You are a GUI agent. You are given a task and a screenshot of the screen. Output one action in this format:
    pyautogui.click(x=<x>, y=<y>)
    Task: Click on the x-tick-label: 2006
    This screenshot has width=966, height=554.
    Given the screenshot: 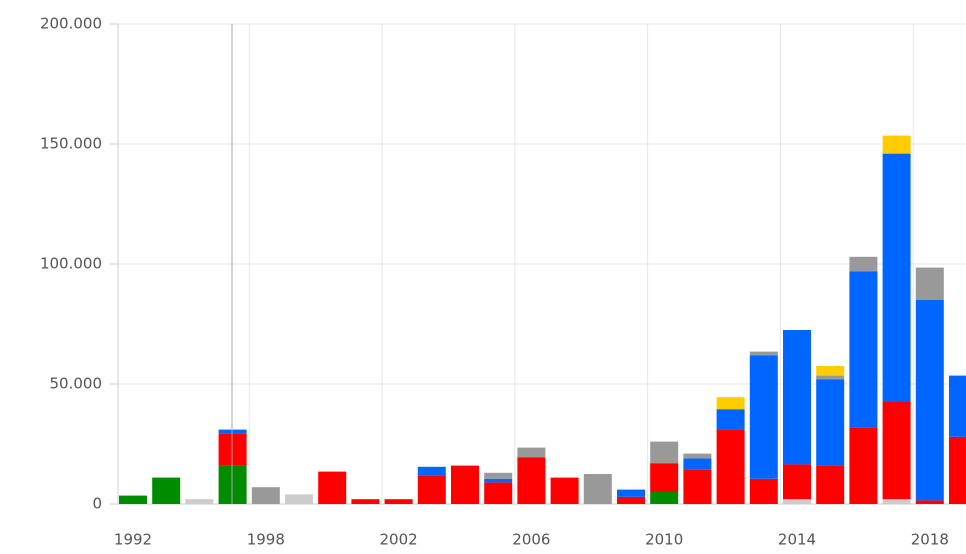 What is the action you would take?
    pyautogui.click(x=531, y=540)
    